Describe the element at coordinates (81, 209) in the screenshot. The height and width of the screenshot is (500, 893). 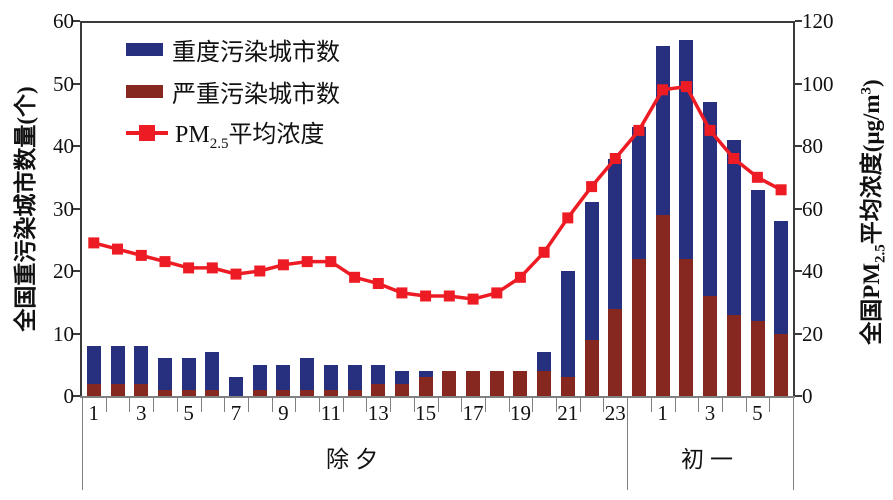
I see `left-axis-line` at that location.